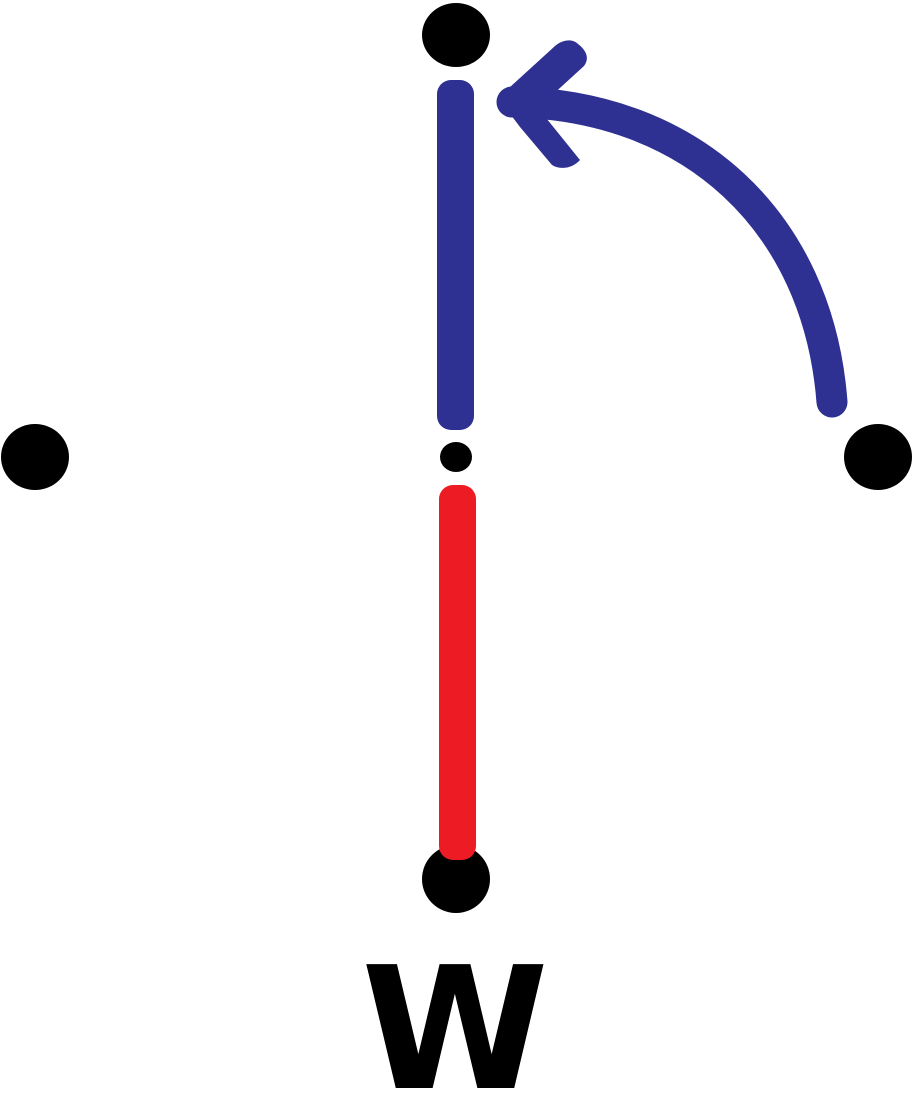 This screenshot has height=1094, width=913. I want to click on rotation-arrow-head, so click(542, 104).